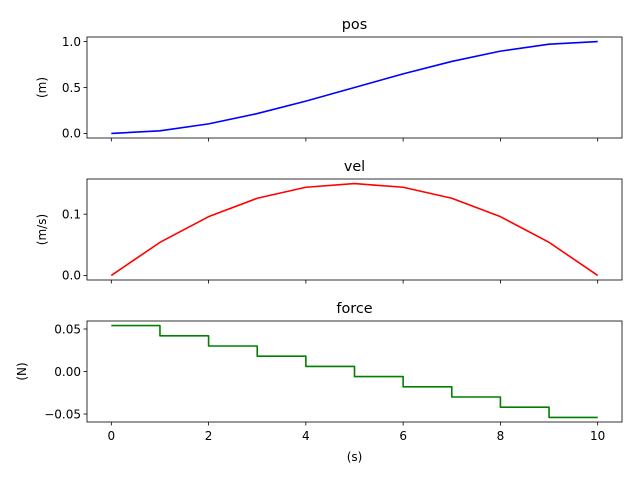  What do you see at coordinates (22, 371) in the screenshot?
I see `force-y-axis-label: (N)` at bounding box center [22, 371].